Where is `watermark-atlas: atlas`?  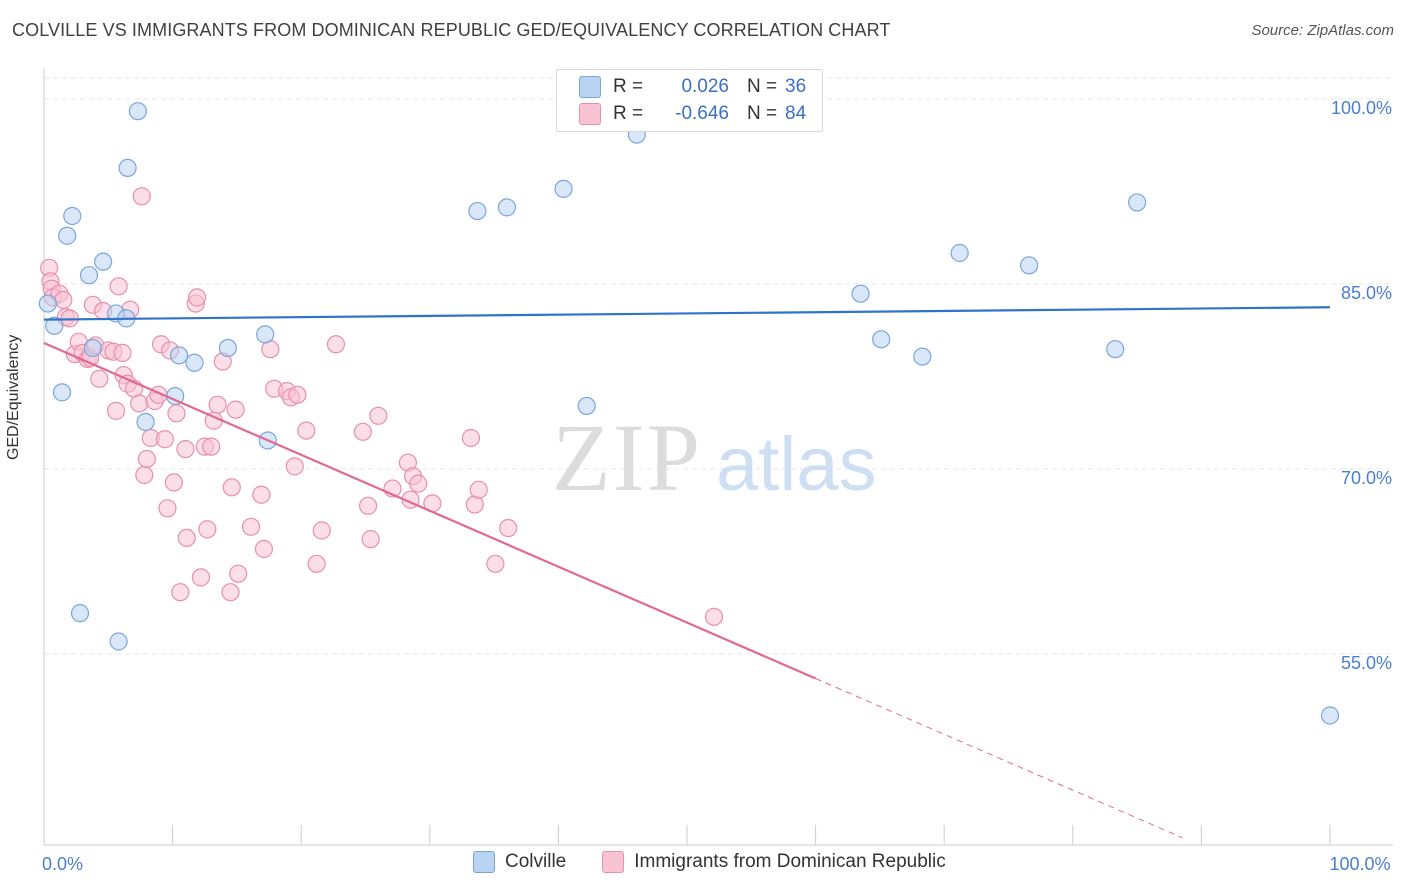
watermark-atlas: atlas is located at coordinates (796, 464).